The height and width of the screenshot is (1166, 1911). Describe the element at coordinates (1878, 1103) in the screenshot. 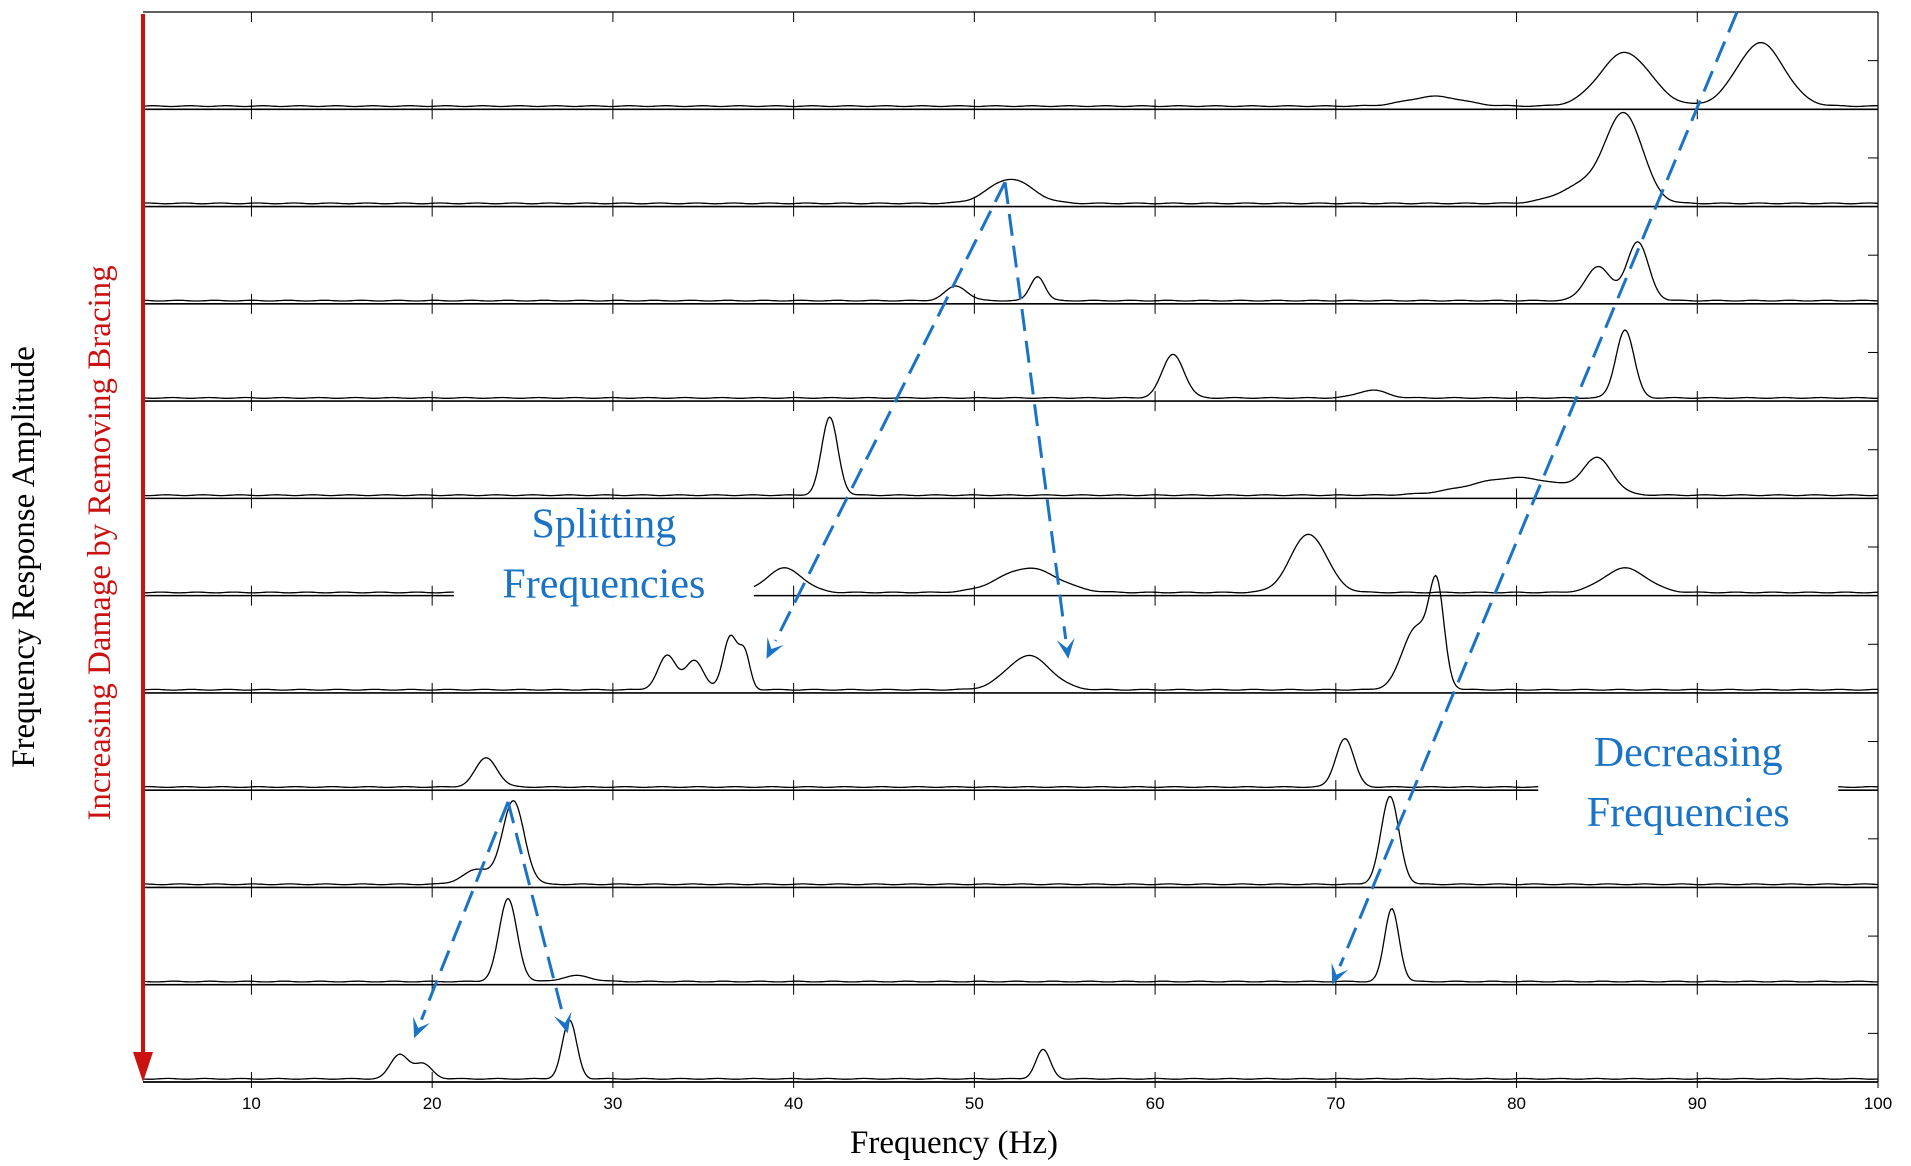

I see `x-tick-label: 100` at that location.